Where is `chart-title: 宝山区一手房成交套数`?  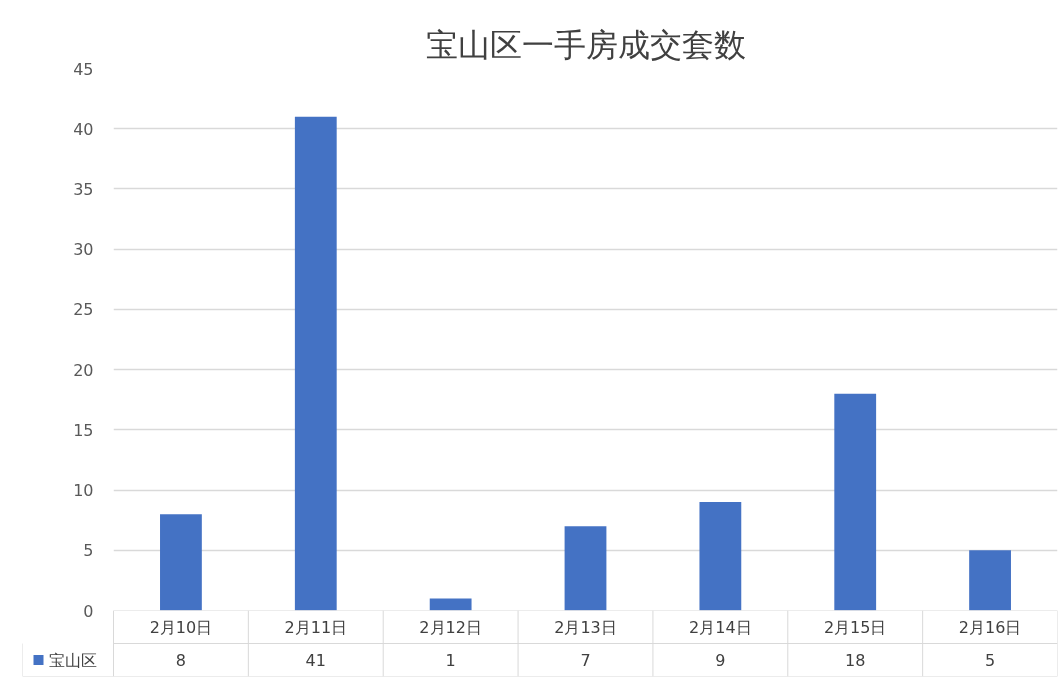
chart-title: 宝山区一手房成交套数 is located at coordinates (585, 44).